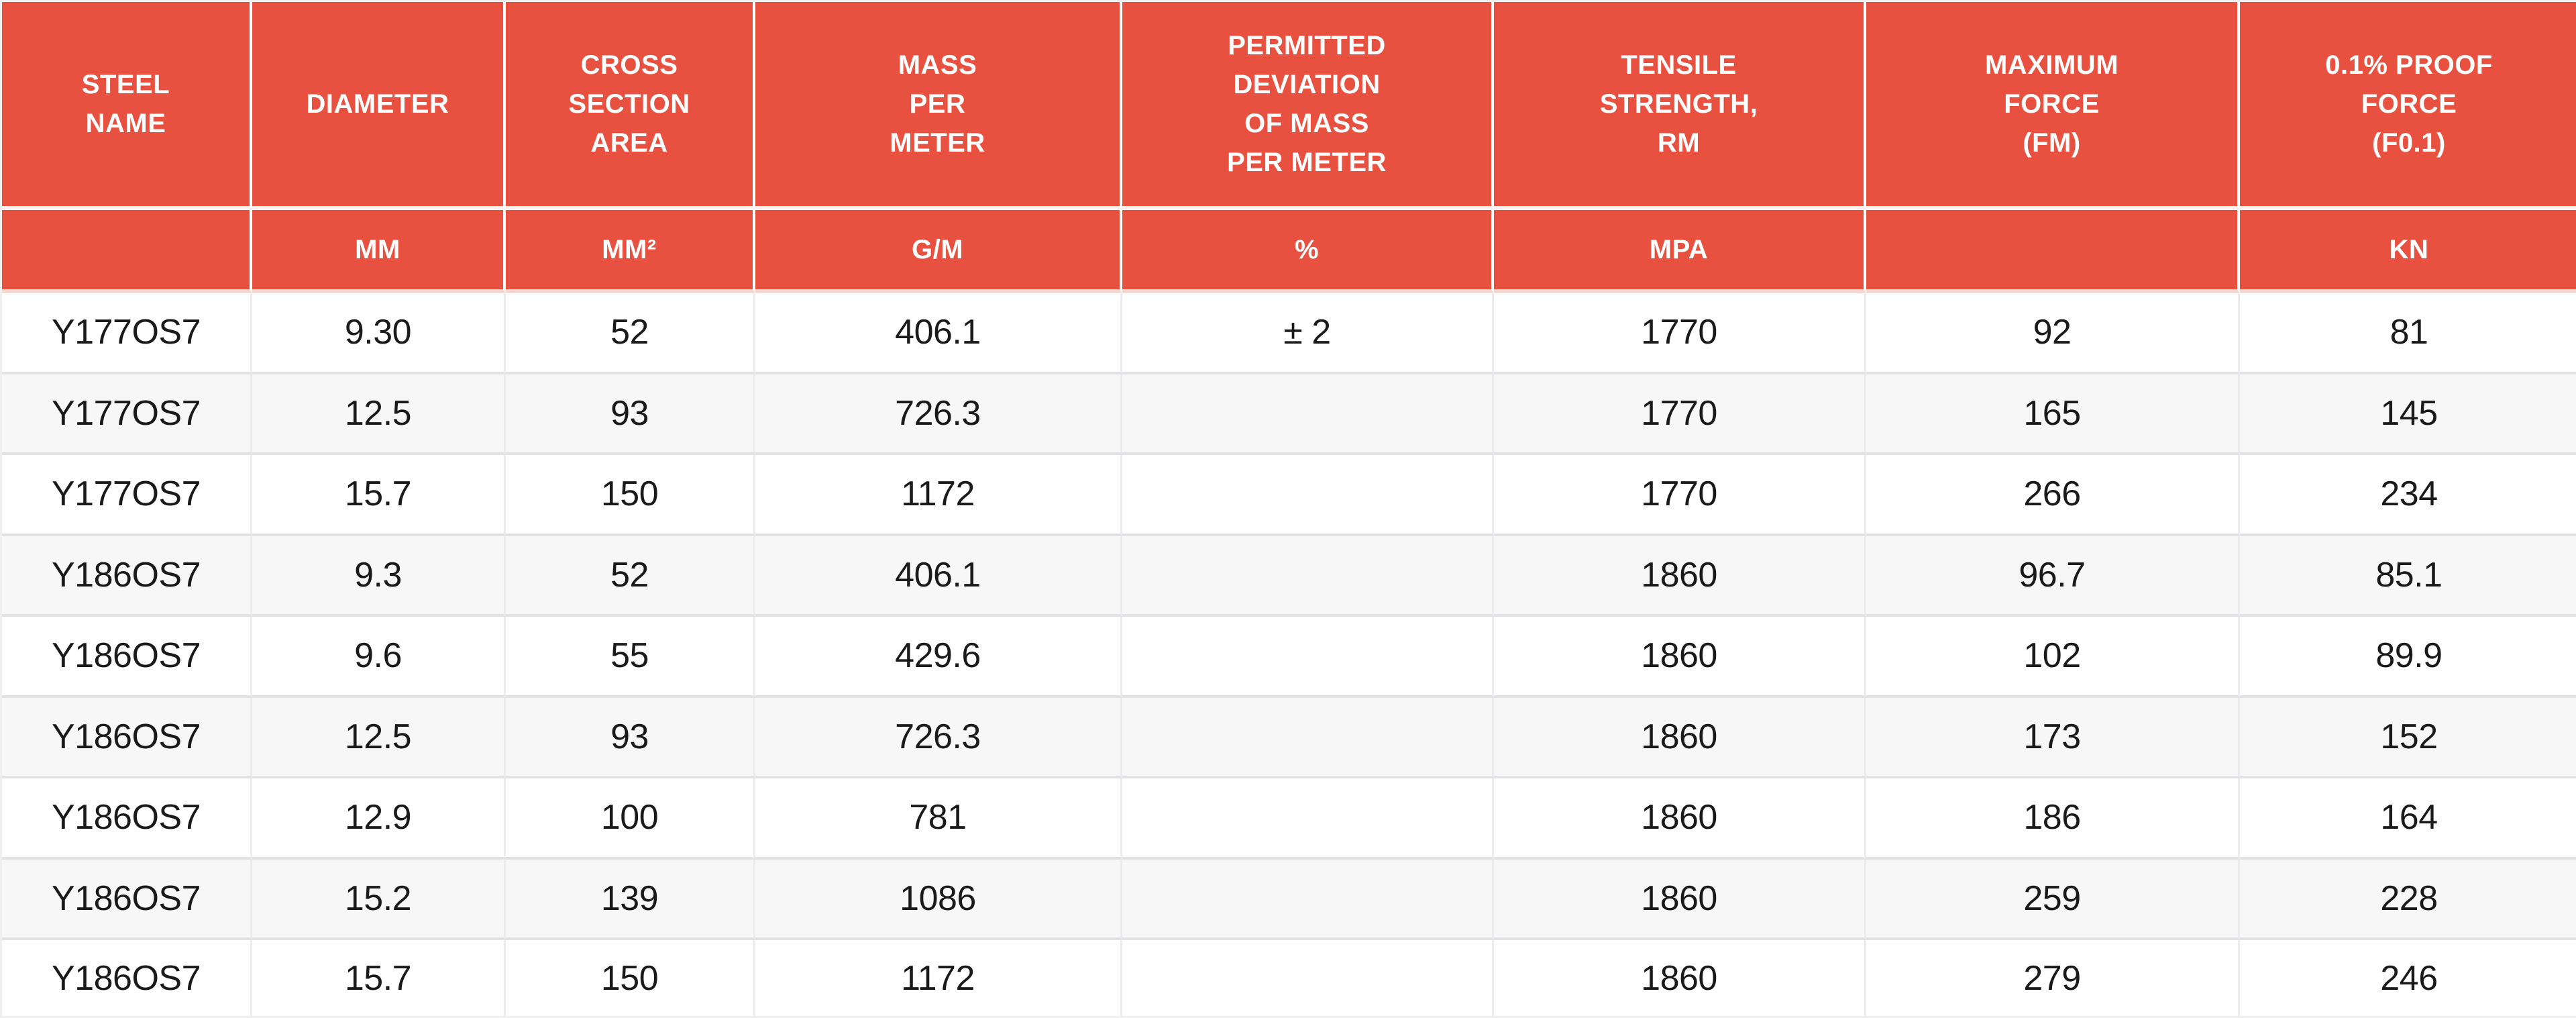 Image resolution: width=2576 pixels, height=1018 pixels. I want to click on table-cell-cross-section: 100, so click(630, 819).